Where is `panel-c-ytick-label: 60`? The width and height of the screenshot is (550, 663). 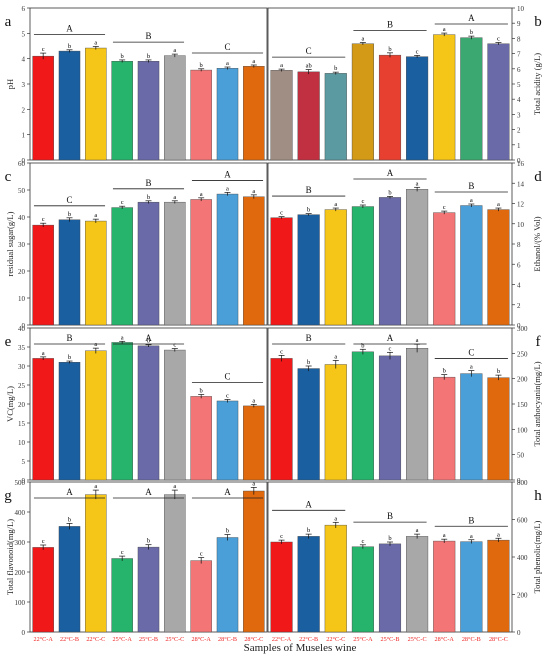 panel-c-ytick-label: 60 is located at coordinates (22, 164).